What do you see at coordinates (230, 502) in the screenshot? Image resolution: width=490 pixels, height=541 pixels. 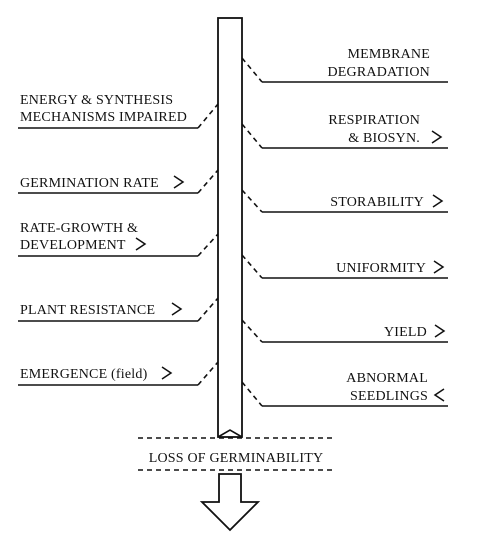 I see `down-arrow-icon` at bounding box center [230, 502].